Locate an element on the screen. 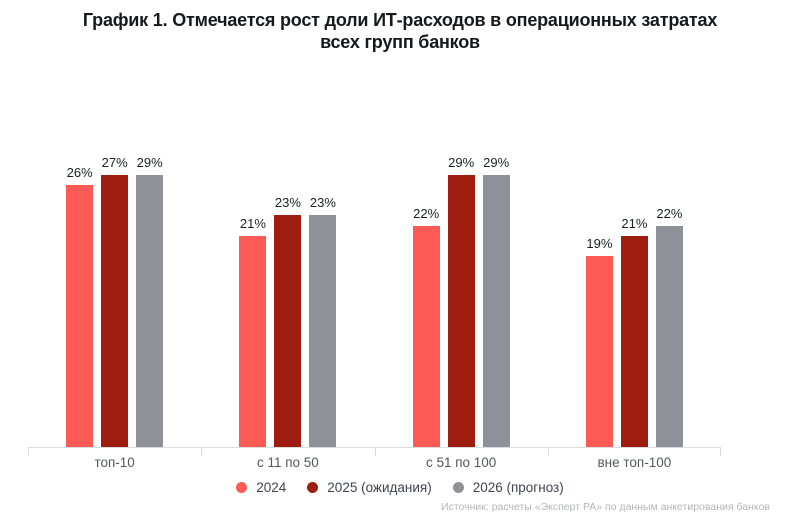 Image resolution: width=800 pixels, height=529 pixels. bar-with-label: 26% is located at coordinates (80, 301).